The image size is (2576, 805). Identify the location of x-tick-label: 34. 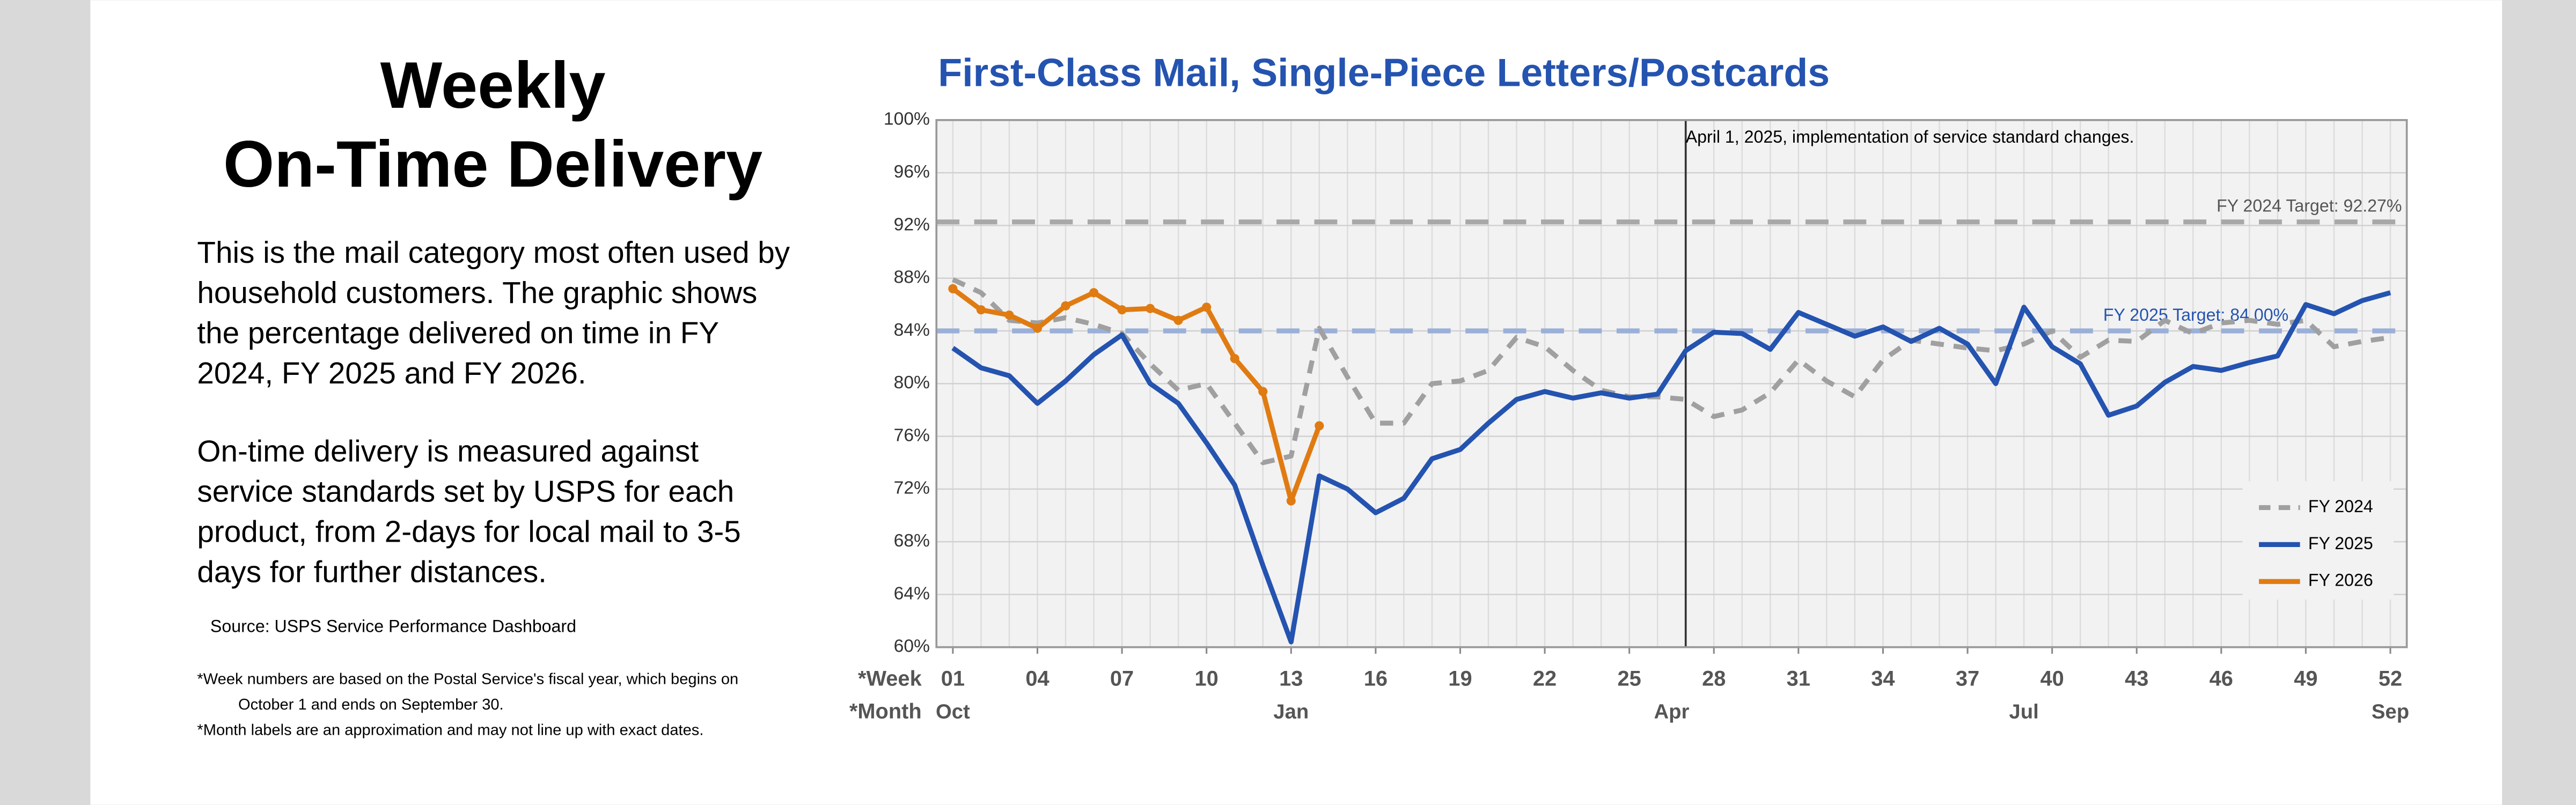
(1883, 678).